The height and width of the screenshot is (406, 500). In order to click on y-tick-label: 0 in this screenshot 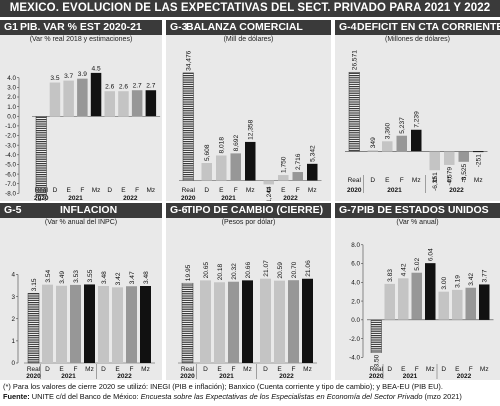, I will do `click(13, 363)`.